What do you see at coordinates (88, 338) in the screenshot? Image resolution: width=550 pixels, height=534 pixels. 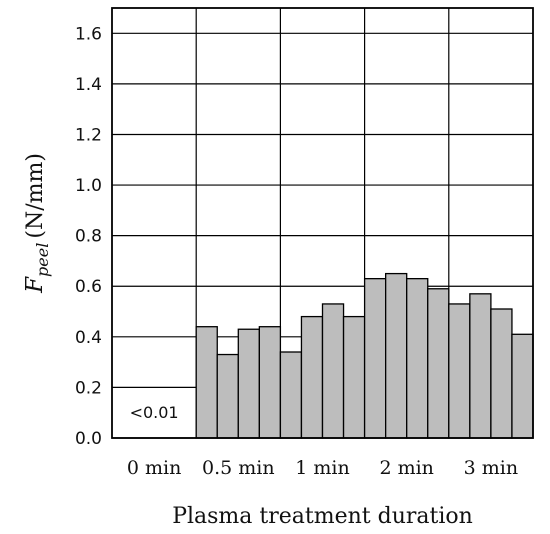 I see `y-tick-label: 0.4` at bounding box center [88, 338].